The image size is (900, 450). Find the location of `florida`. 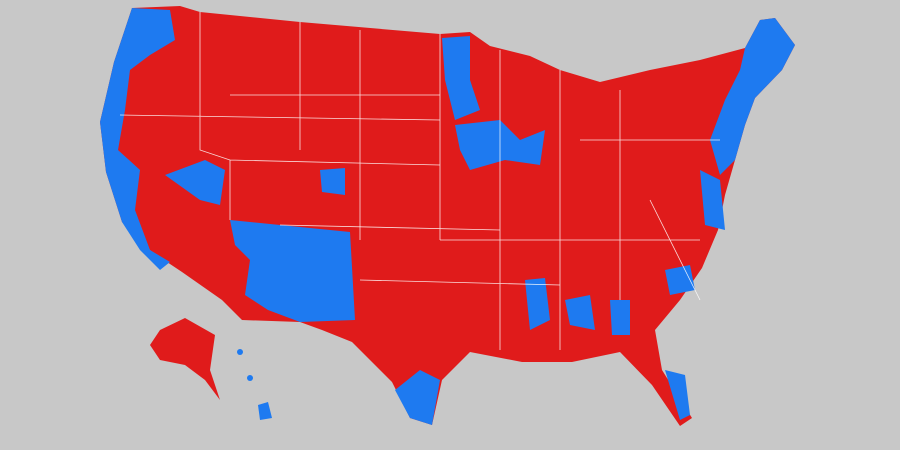

florida is located at coordinates (677, 395).